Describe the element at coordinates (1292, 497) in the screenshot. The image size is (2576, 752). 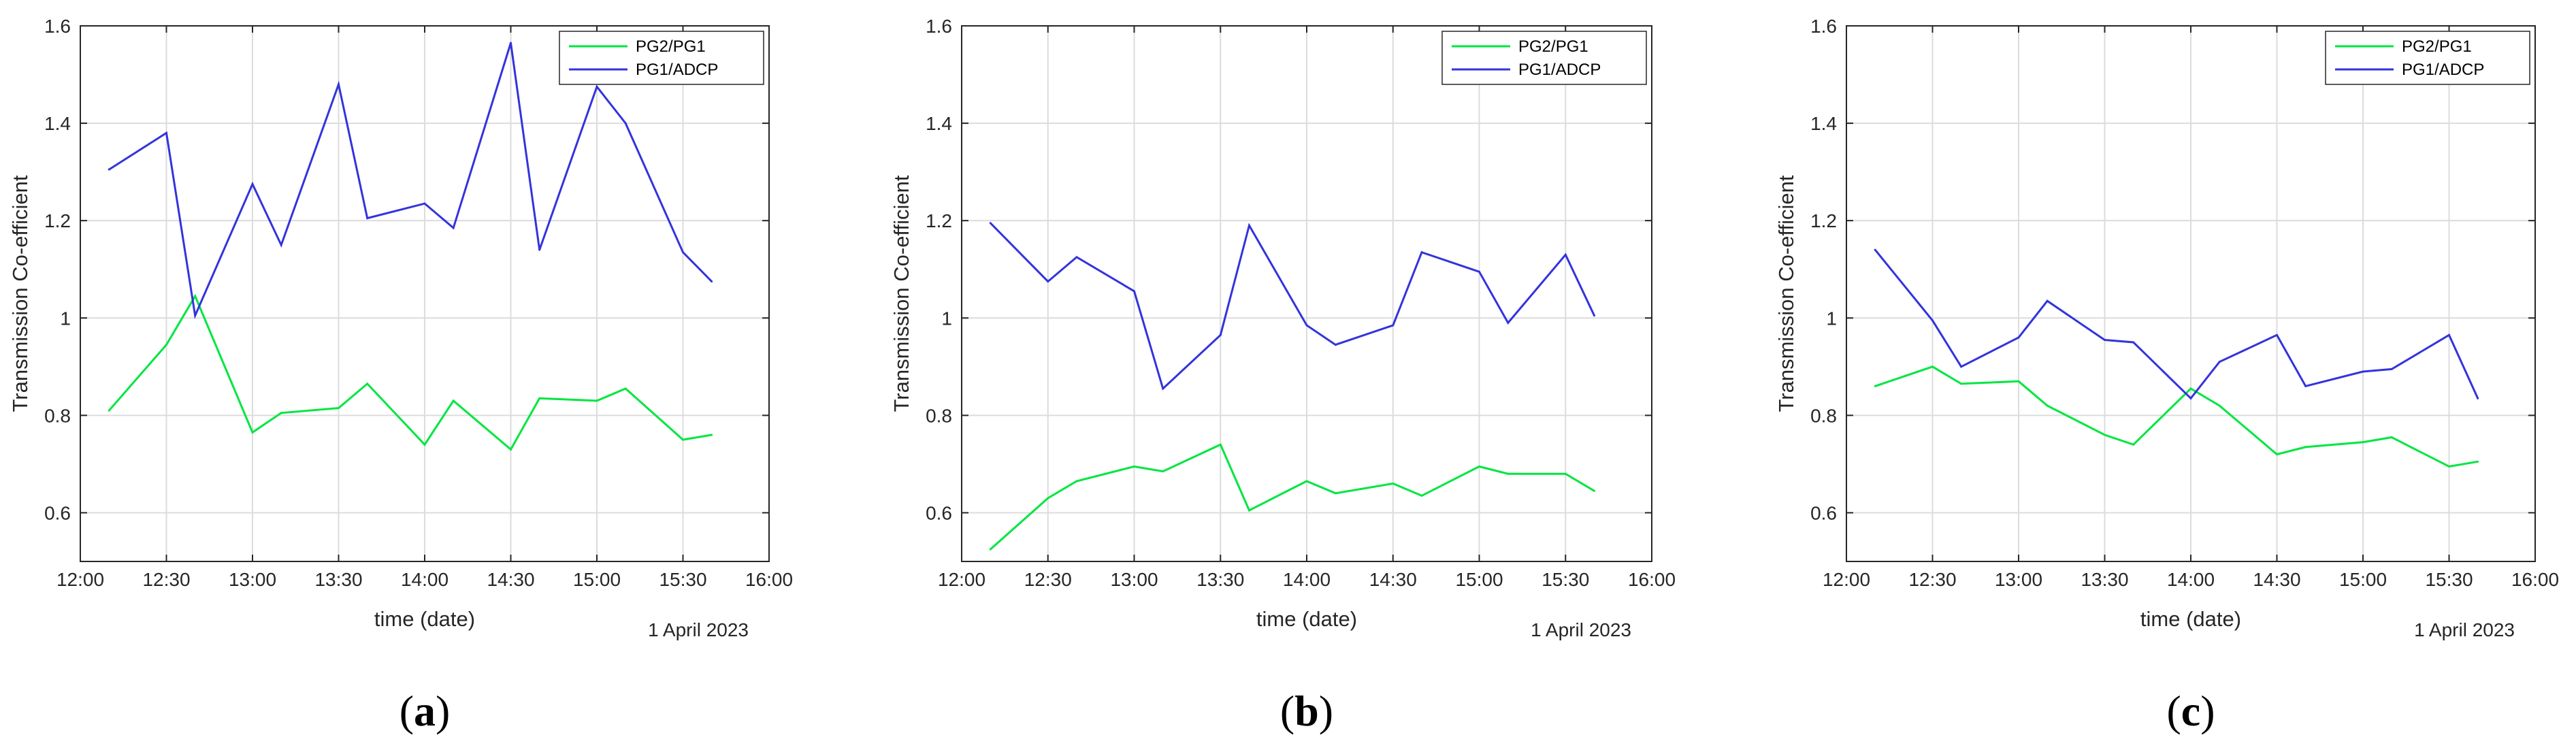
I see `series-line-pg2-pg1` at that location.